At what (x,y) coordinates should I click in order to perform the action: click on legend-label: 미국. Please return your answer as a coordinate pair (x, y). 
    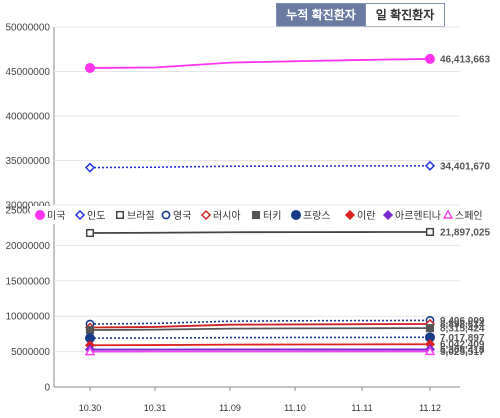
    Looking at the image, I should click on (56, 216).